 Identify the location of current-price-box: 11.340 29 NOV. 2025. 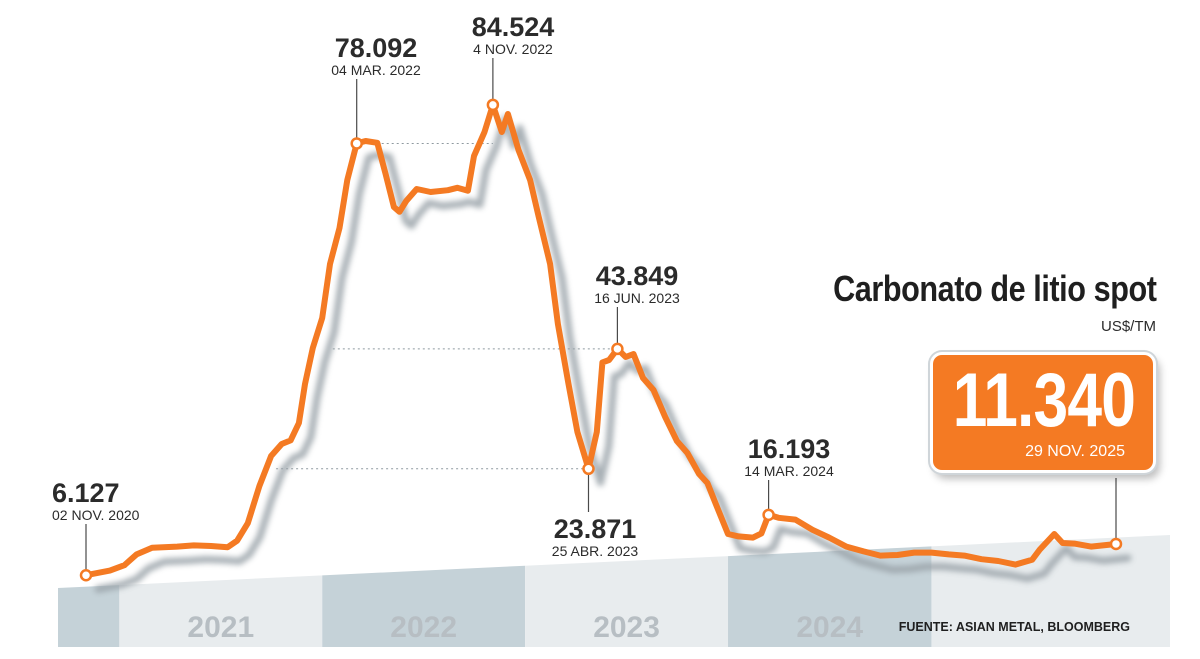
(1043, 412).